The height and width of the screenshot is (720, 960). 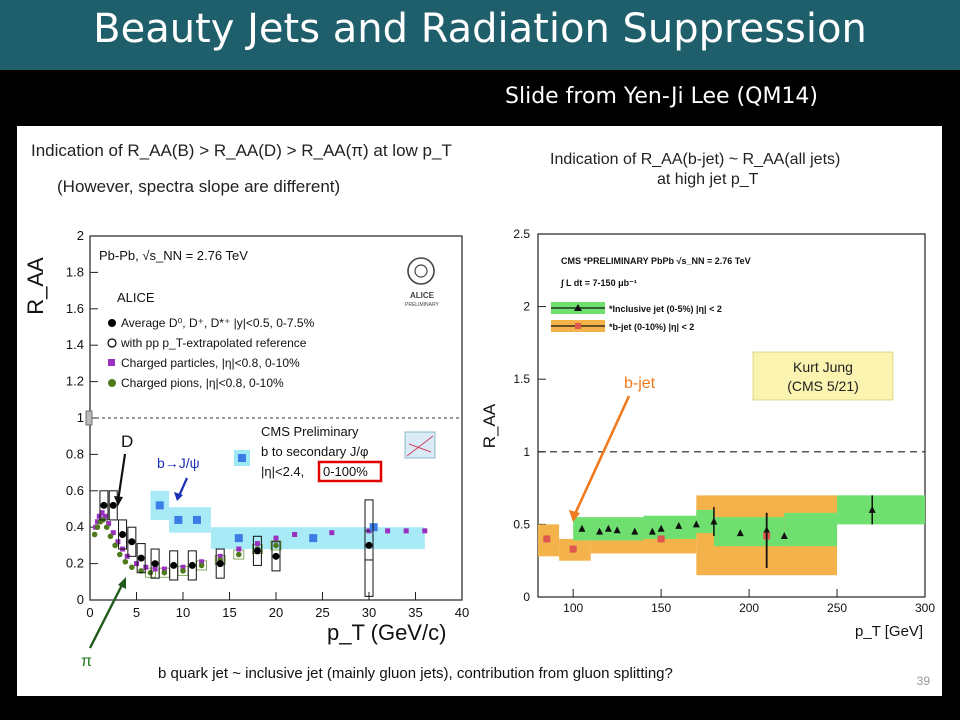 I want to click on left-d-highpt-box, so click(x=369, y=548).